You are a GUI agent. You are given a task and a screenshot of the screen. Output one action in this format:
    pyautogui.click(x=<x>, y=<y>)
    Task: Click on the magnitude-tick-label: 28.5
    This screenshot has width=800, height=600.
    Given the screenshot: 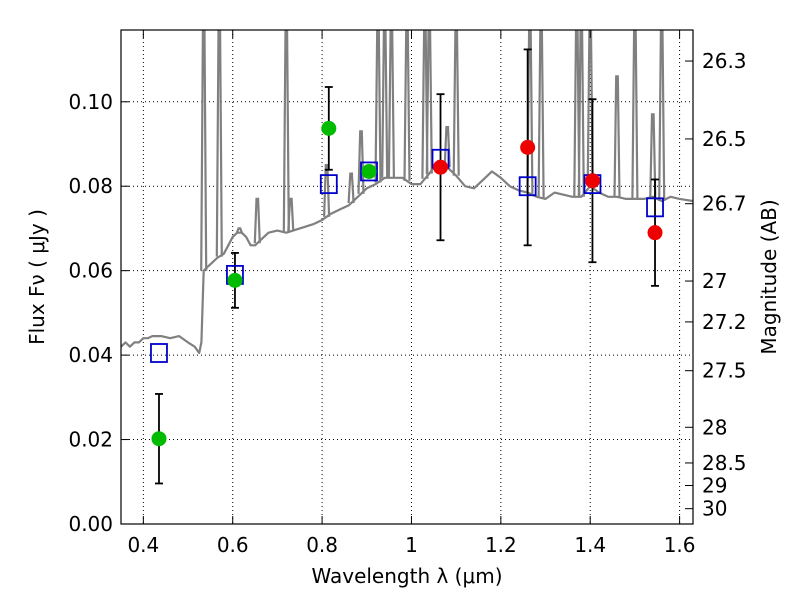 What is the action you would take?
    pyautogui.click(x=724, y=463)
    